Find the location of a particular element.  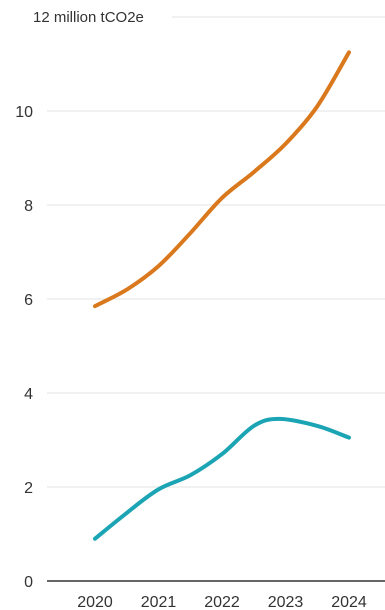

x-tick-label: 2023 is located at coordinates (286, 602).